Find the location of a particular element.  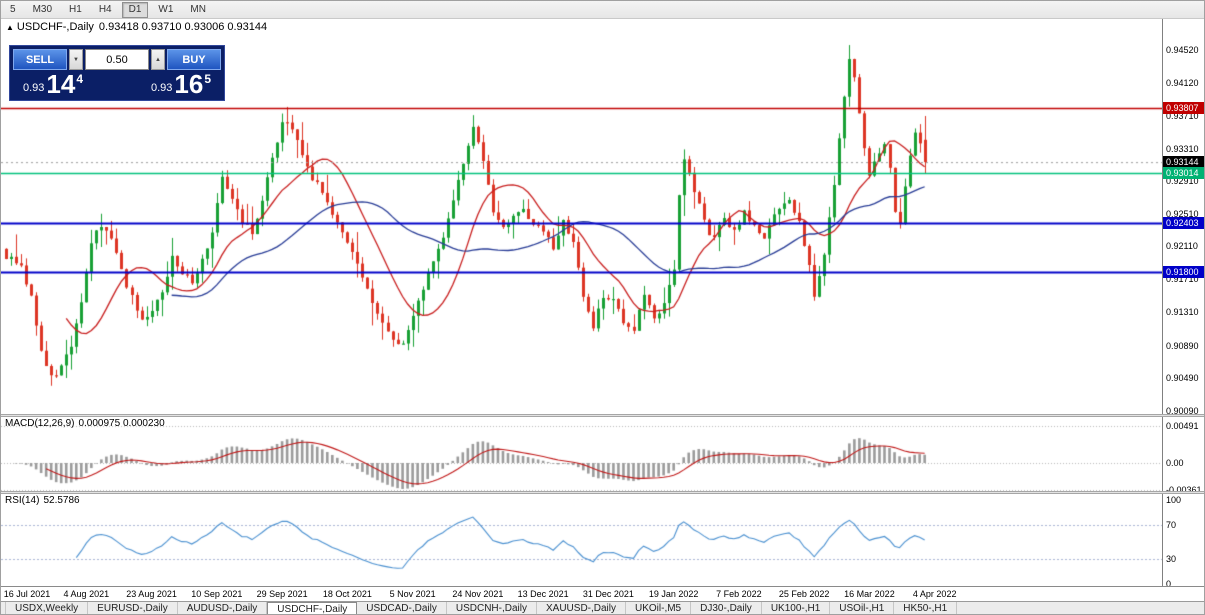

sell-price-sup: 4 is located at coordinates (80, 79).